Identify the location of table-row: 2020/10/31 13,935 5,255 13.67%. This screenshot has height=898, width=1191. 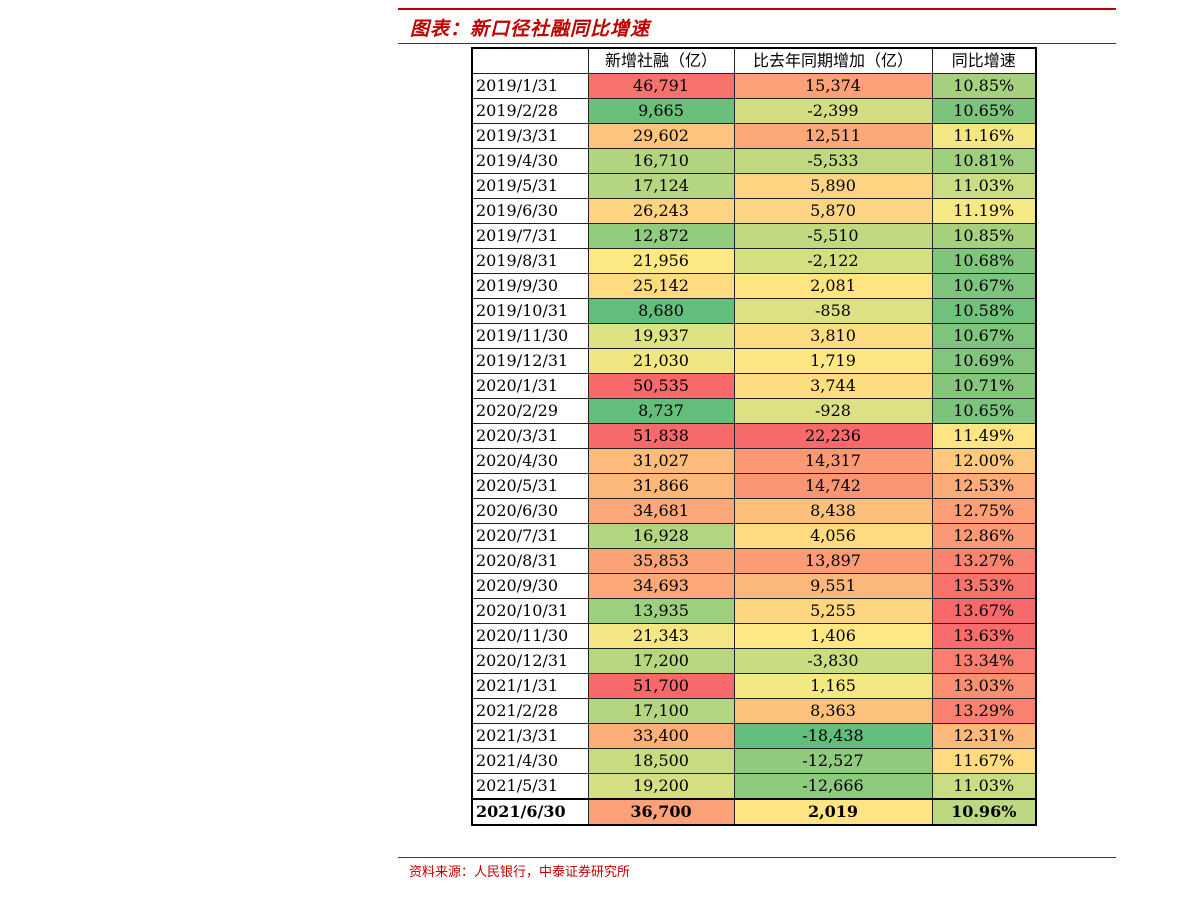
(754, 611).